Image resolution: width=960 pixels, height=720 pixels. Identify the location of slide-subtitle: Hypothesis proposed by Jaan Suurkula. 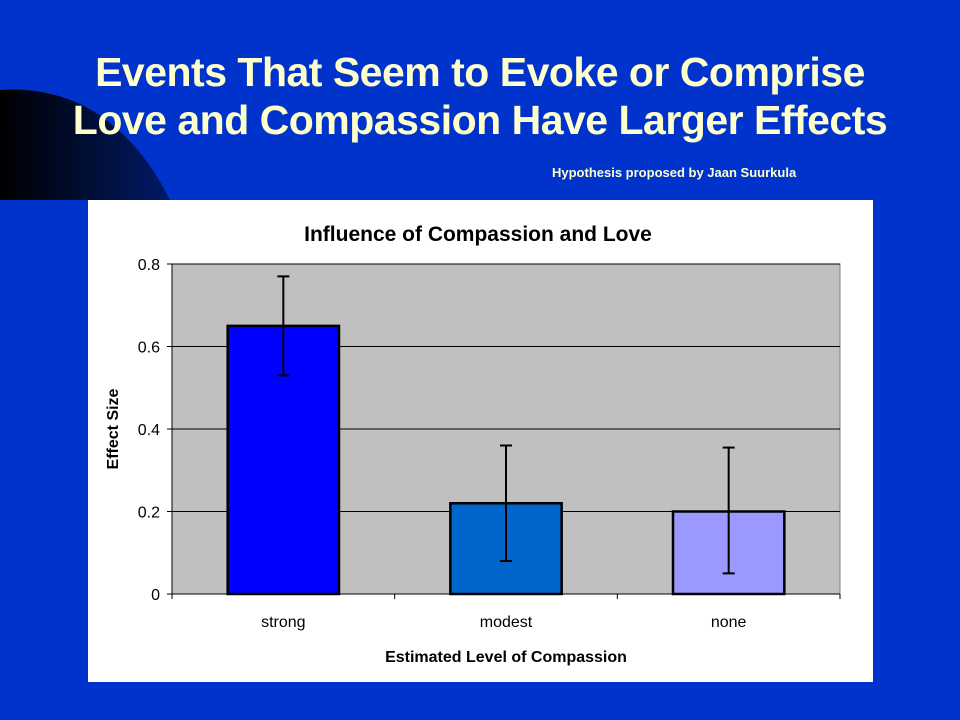
(674, 172).